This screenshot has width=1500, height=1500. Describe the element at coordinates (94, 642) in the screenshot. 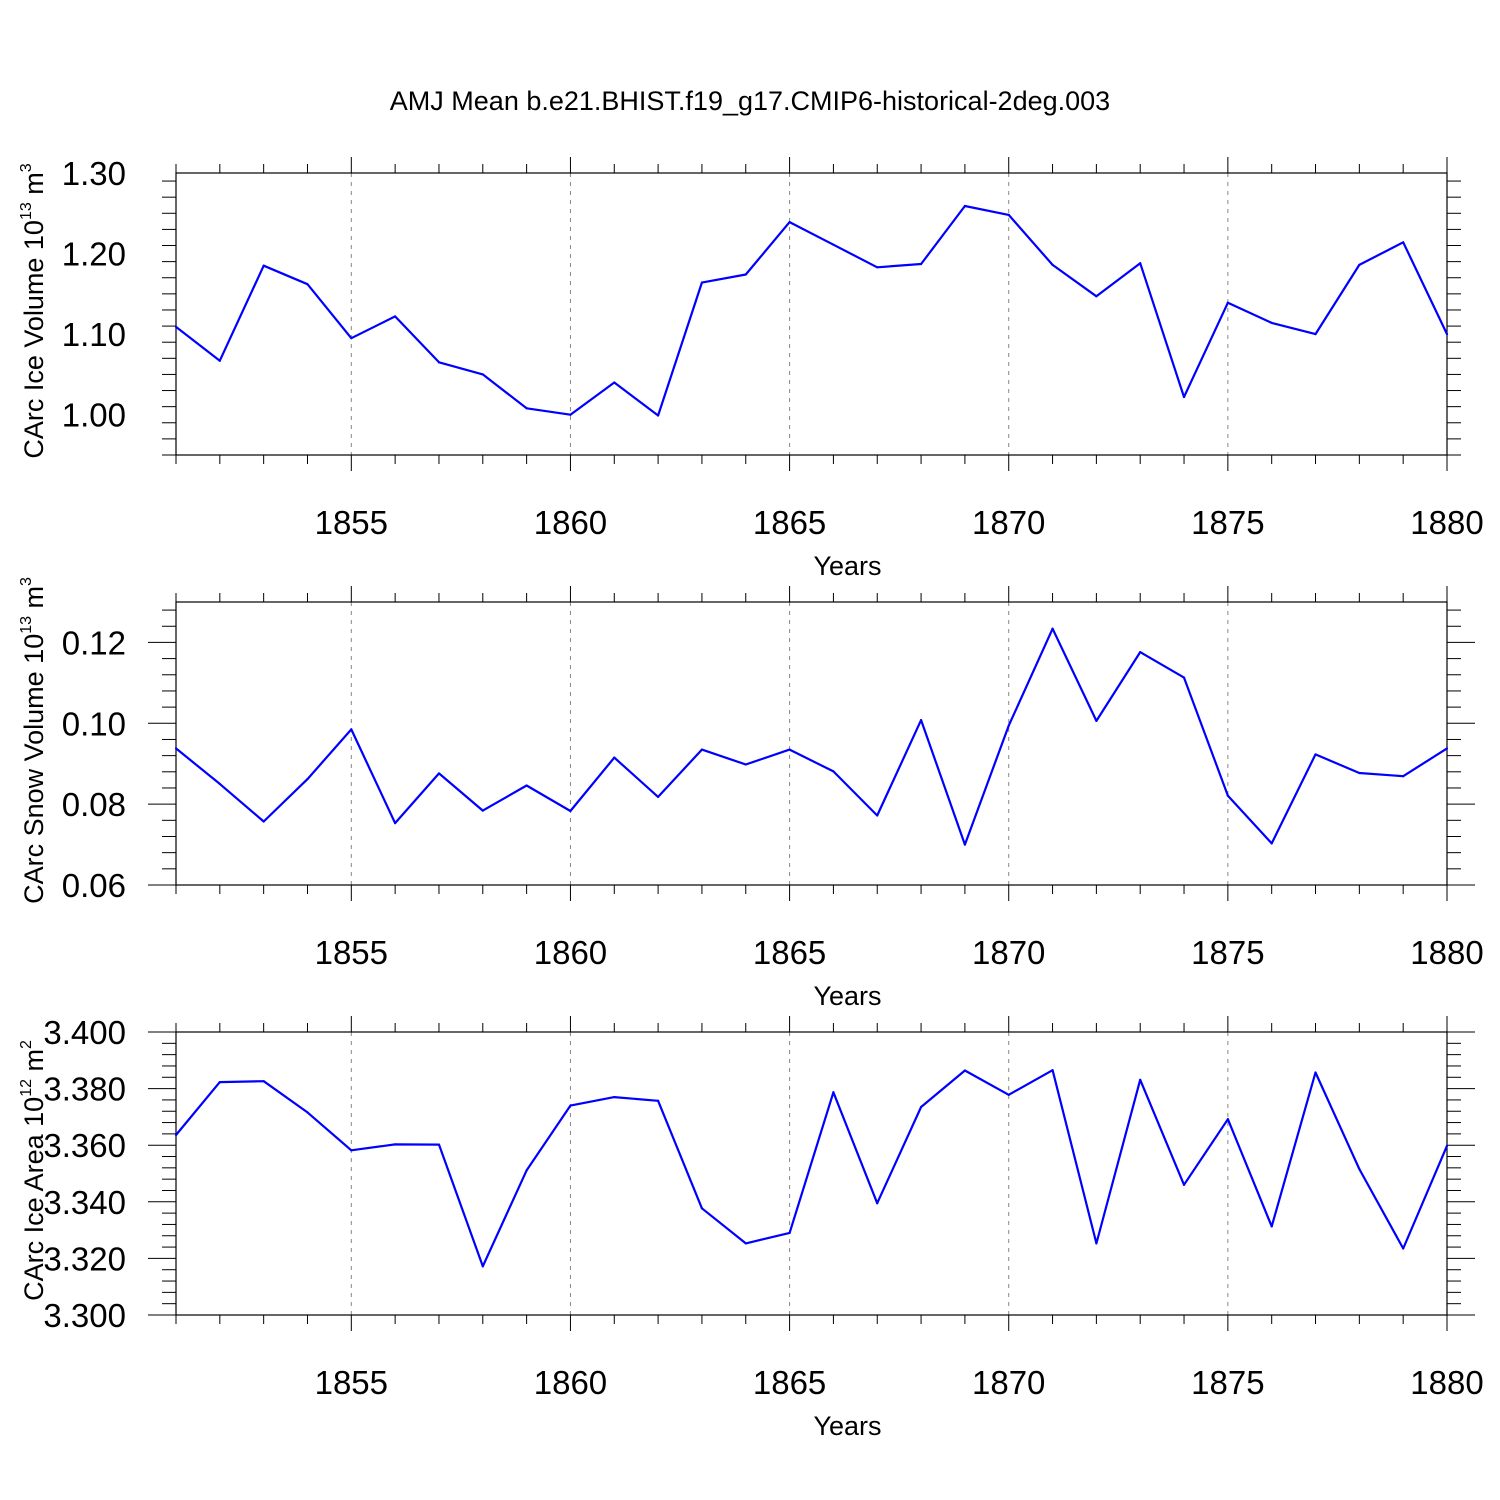

I see `y-tick-label: 0.12` at that location.